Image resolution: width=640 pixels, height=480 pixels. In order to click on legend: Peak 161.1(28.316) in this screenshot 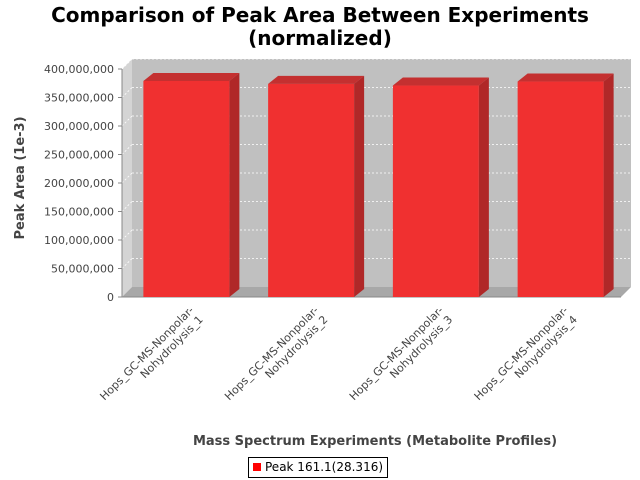, I will do `click(318, 467)`.